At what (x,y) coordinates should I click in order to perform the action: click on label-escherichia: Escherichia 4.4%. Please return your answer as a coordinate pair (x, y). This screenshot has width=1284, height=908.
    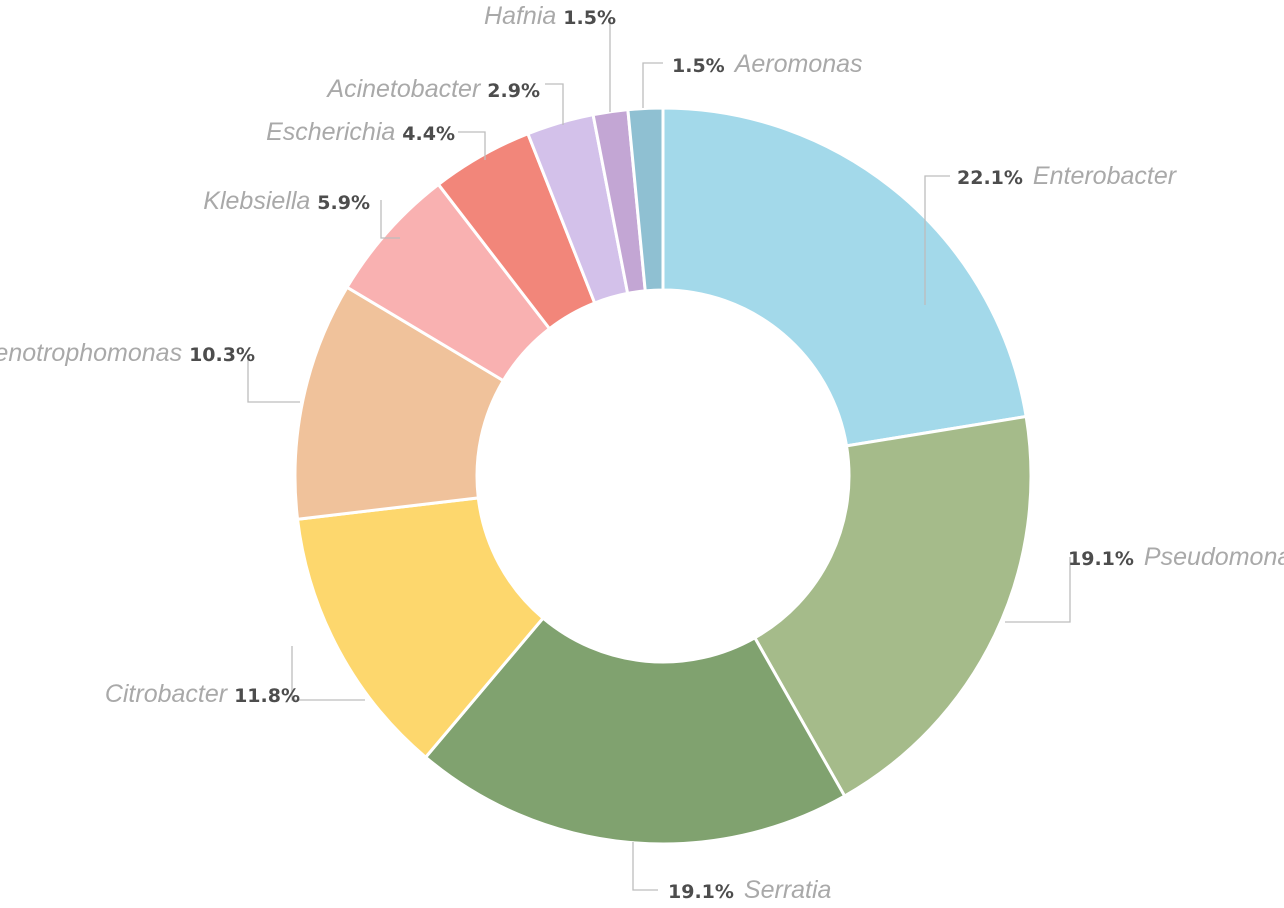
    Looking at the image, I should click on (360, 132).